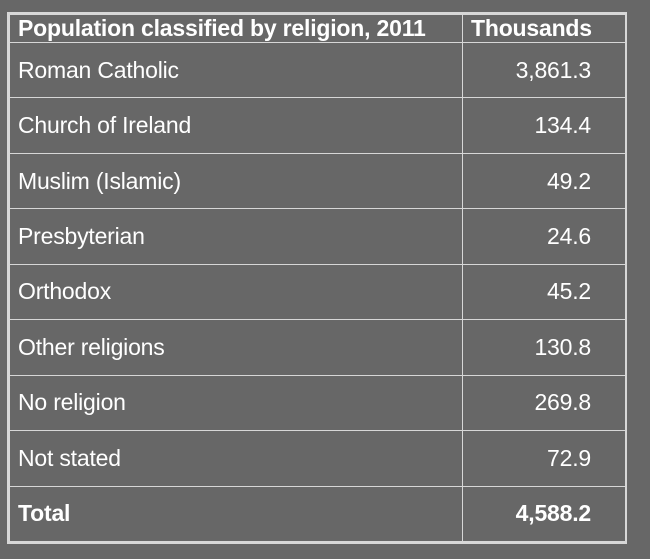 The width and height of the screenshot is (650, 559). I want to click on row-value: 3,861.3, so click(544, 70).